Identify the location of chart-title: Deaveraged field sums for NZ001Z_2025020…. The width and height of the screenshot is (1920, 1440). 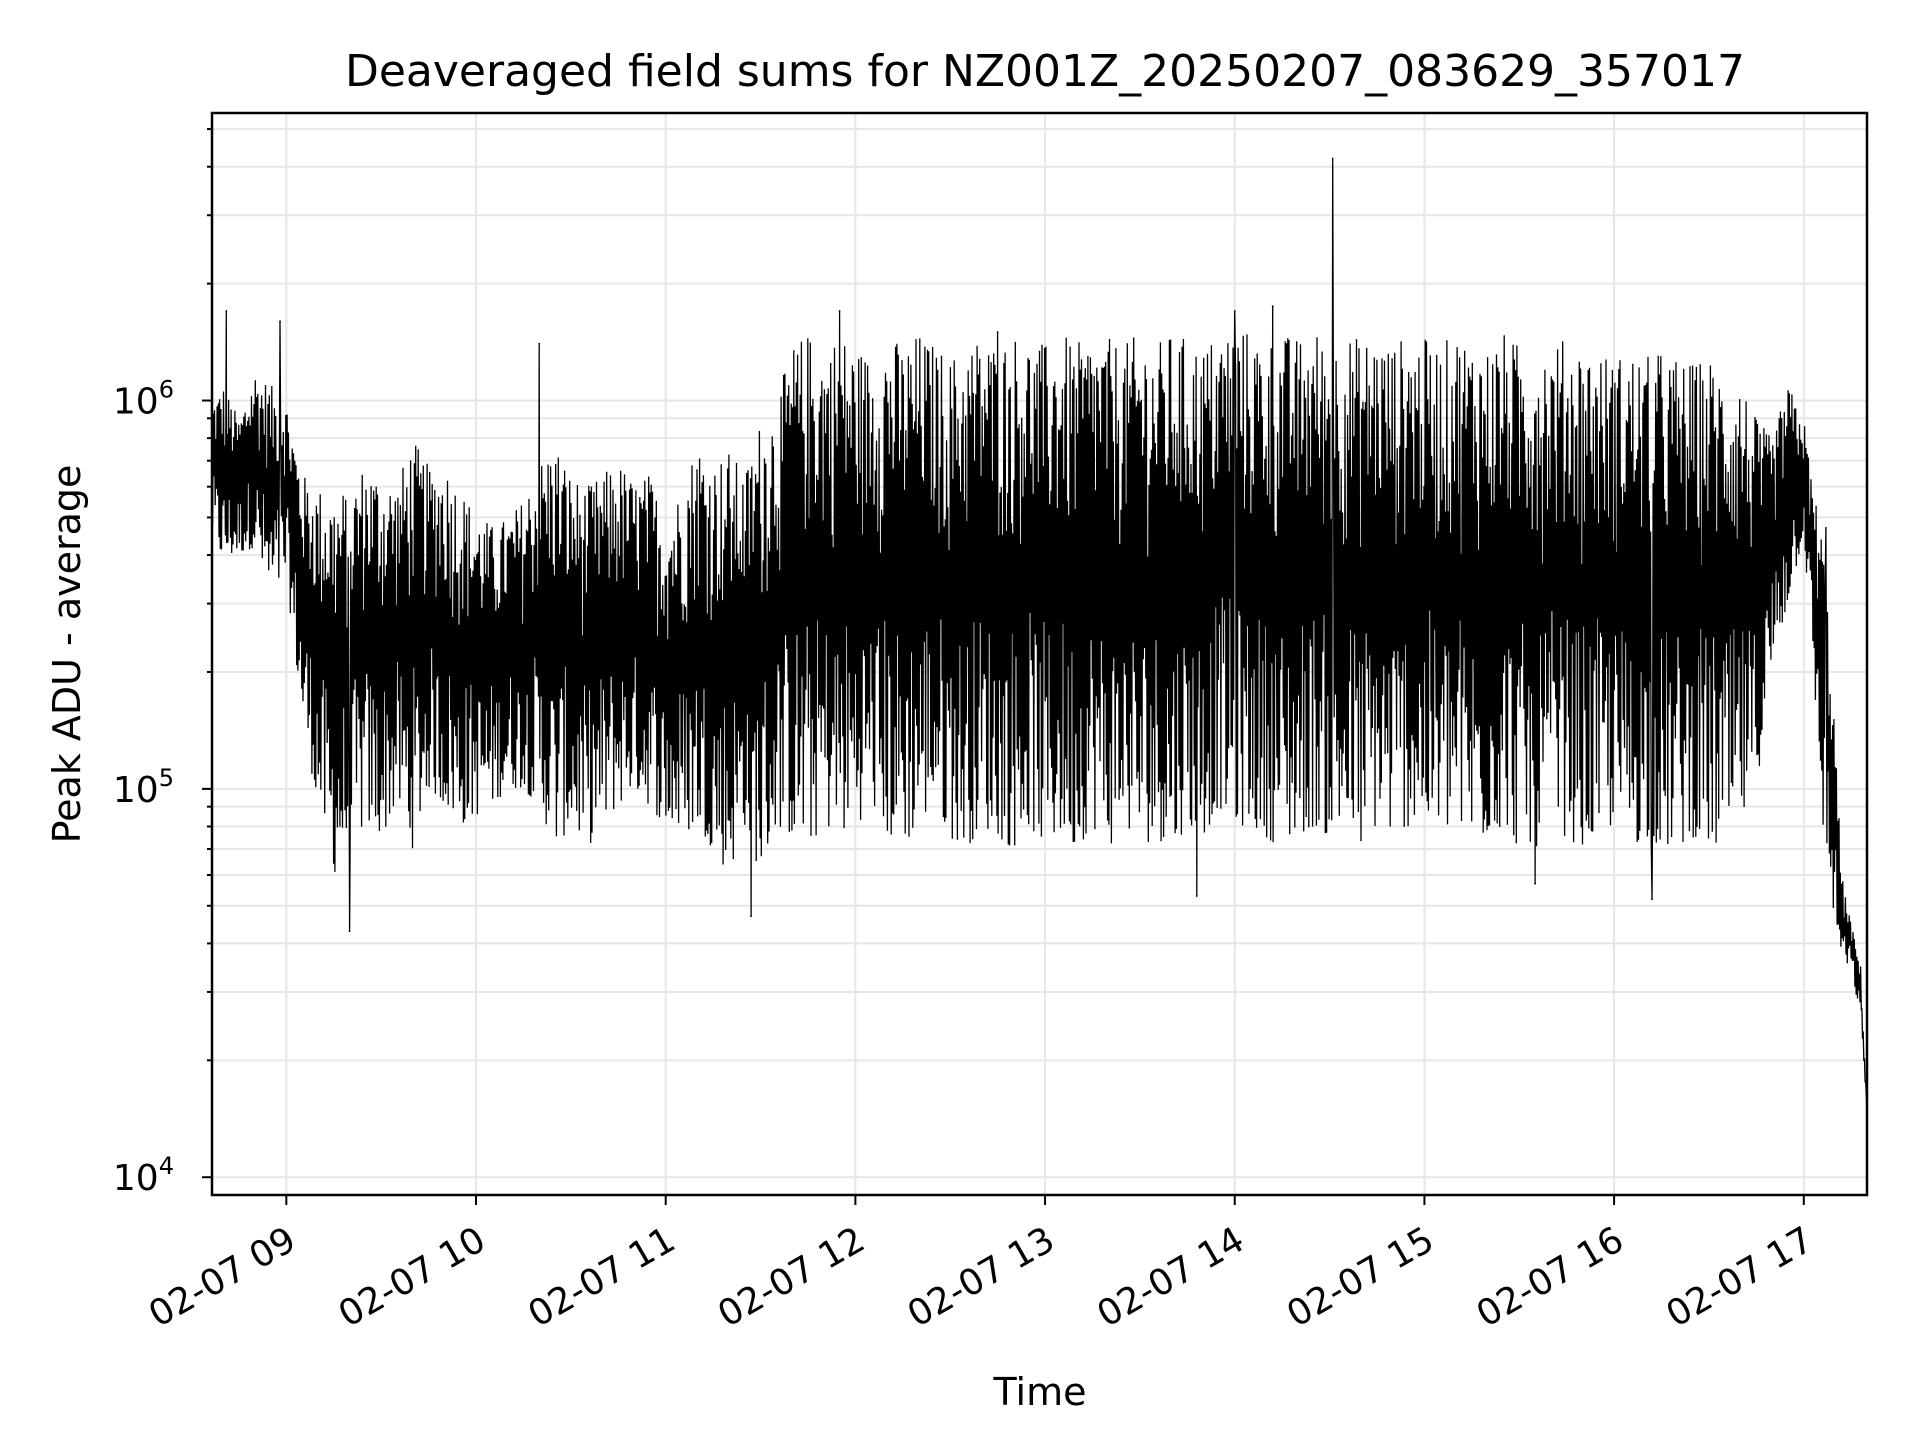
(1045, 71).